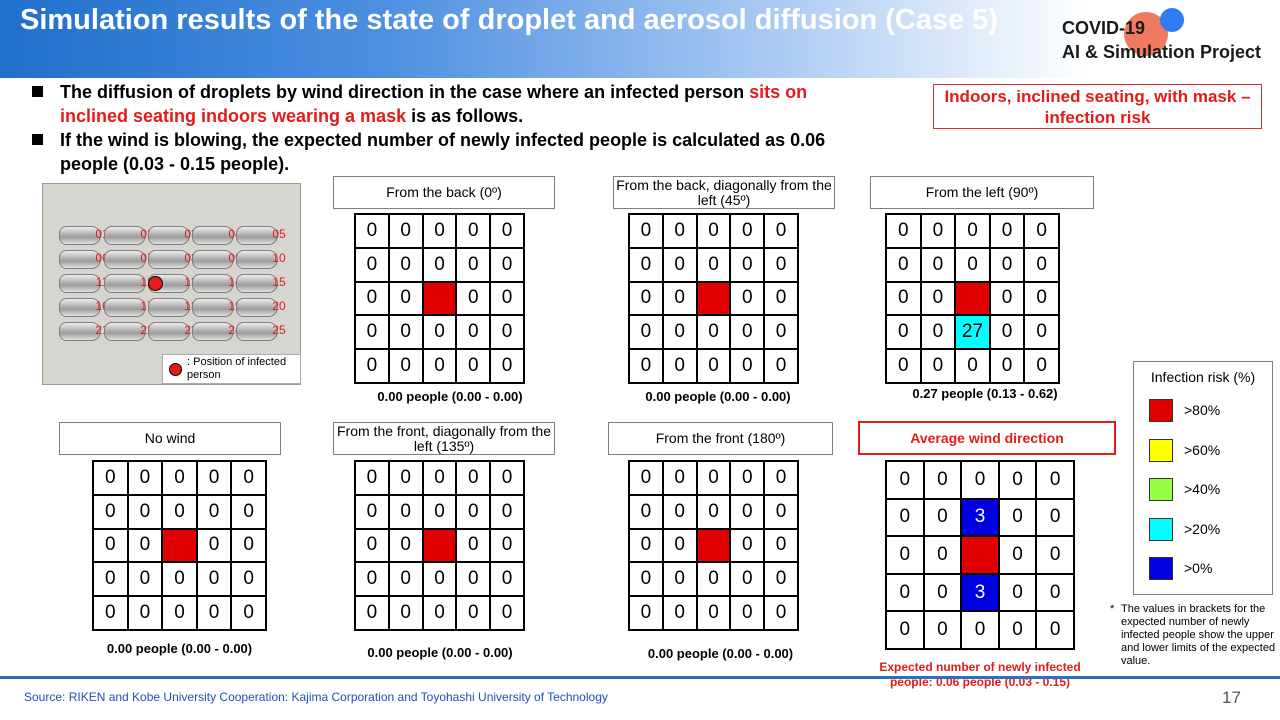 The height and width of the screenshot is (720, 1280). What do you see at coordinates (37, 139) in the screenshot?
I see `bullet-square-icon` at bounding box center [37, 139].